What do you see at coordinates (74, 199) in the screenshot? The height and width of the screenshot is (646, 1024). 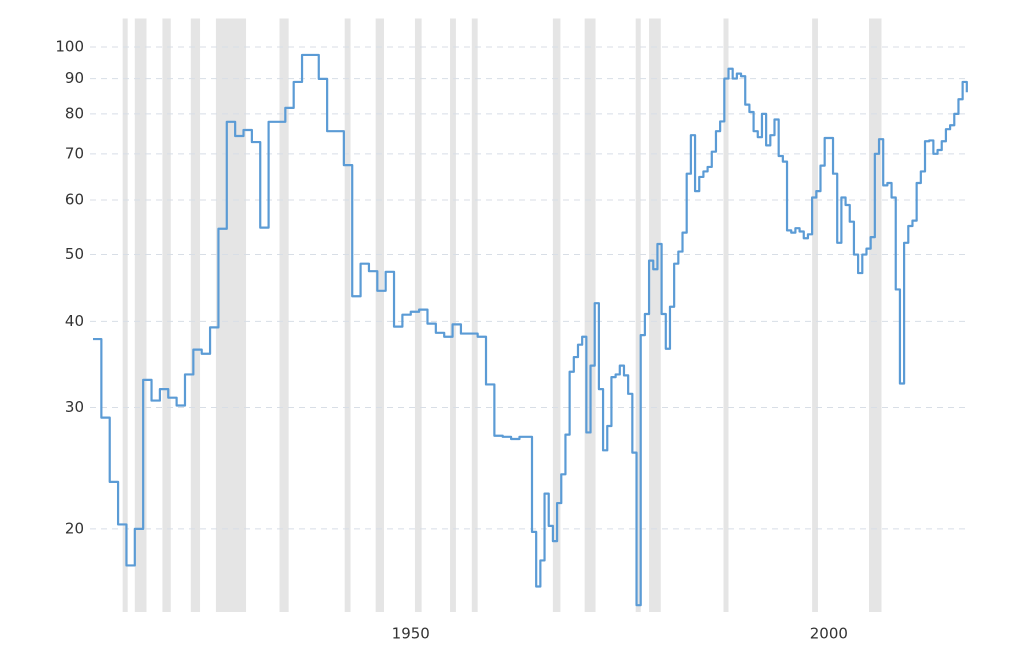 I see `y-tick-label: 60` at bounding box center [74, 199].